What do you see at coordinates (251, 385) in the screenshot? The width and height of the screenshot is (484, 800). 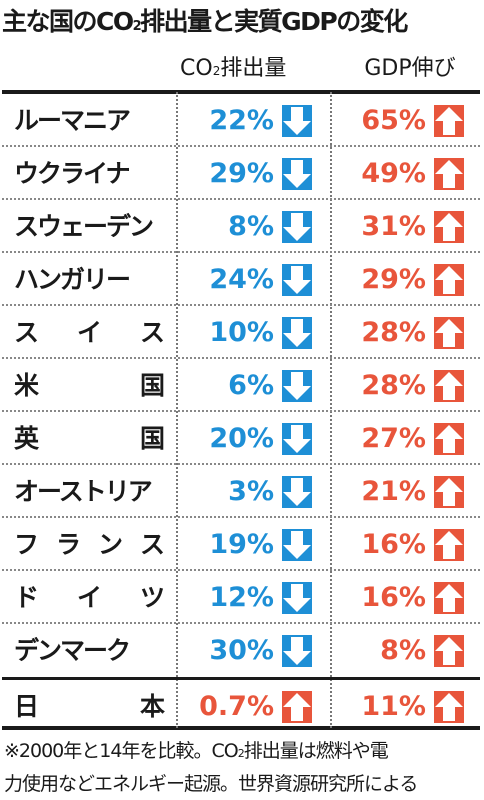 I see `co2-change-value: 6%` at bounding box center [251, 385].